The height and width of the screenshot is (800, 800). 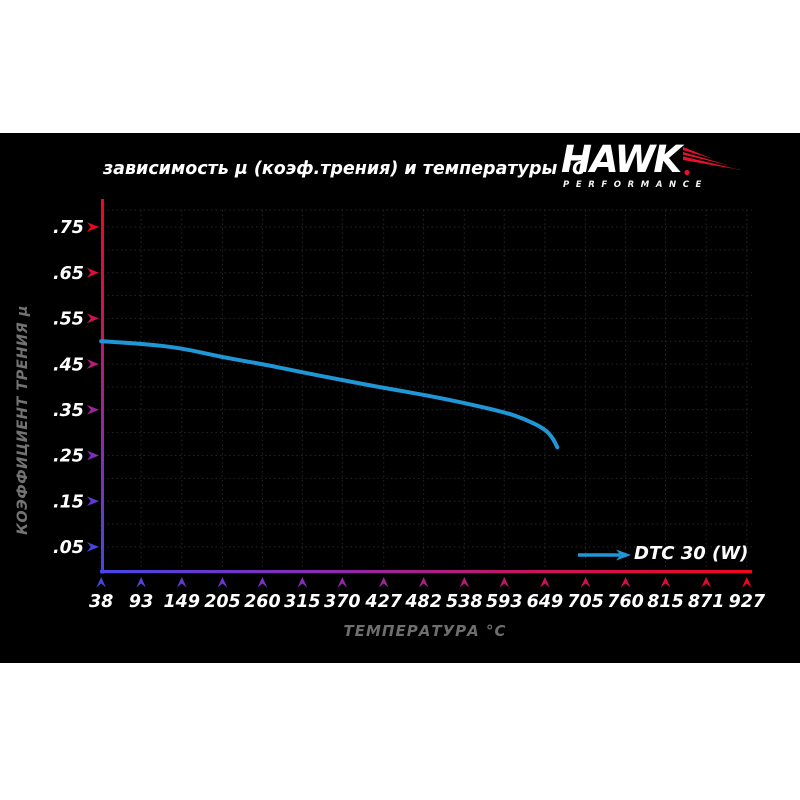 I want to click on y-tick-label: .35, so click(x=68, y=411).